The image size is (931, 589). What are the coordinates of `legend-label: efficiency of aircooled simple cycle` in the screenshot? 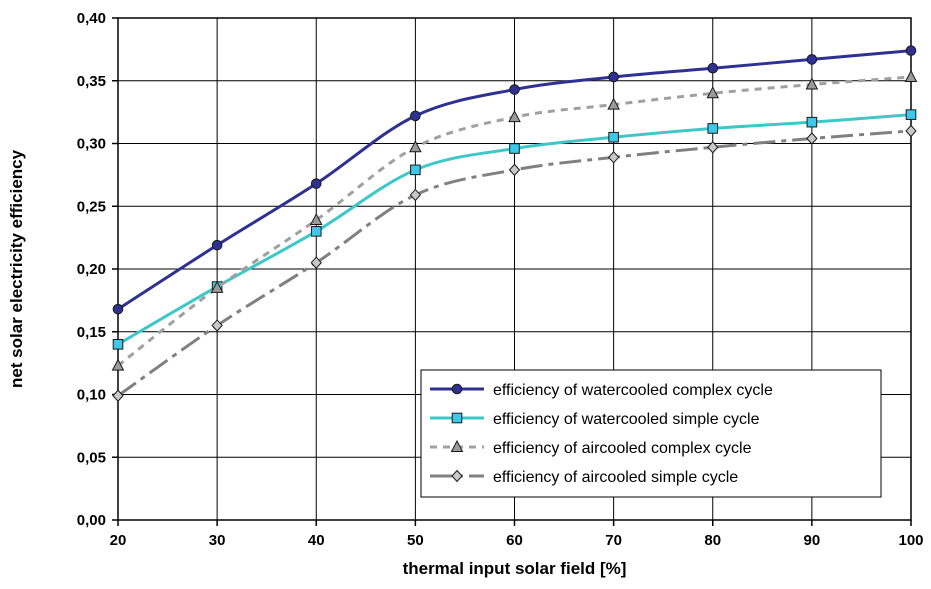 It's located at (615, 477).